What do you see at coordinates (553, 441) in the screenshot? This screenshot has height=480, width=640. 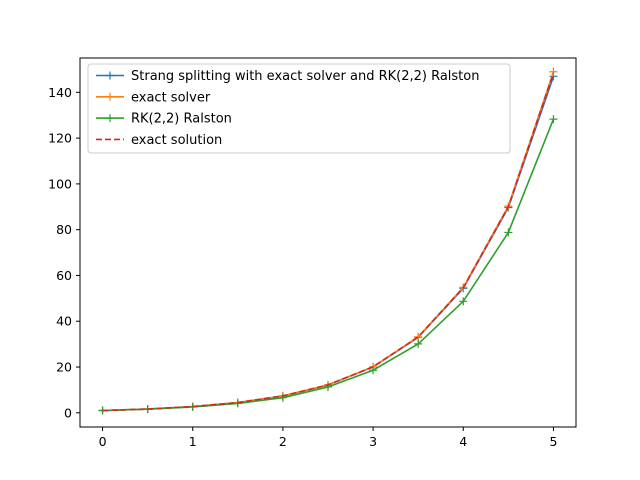 I see `x-tick-label: 5` at bounding box center [553, 441].